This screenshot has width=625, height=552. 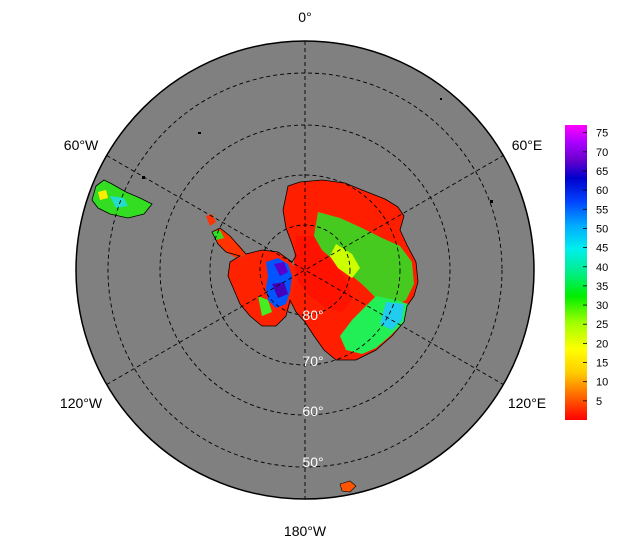 I want to click on ross-green-edge, so click(x=265, y=306).